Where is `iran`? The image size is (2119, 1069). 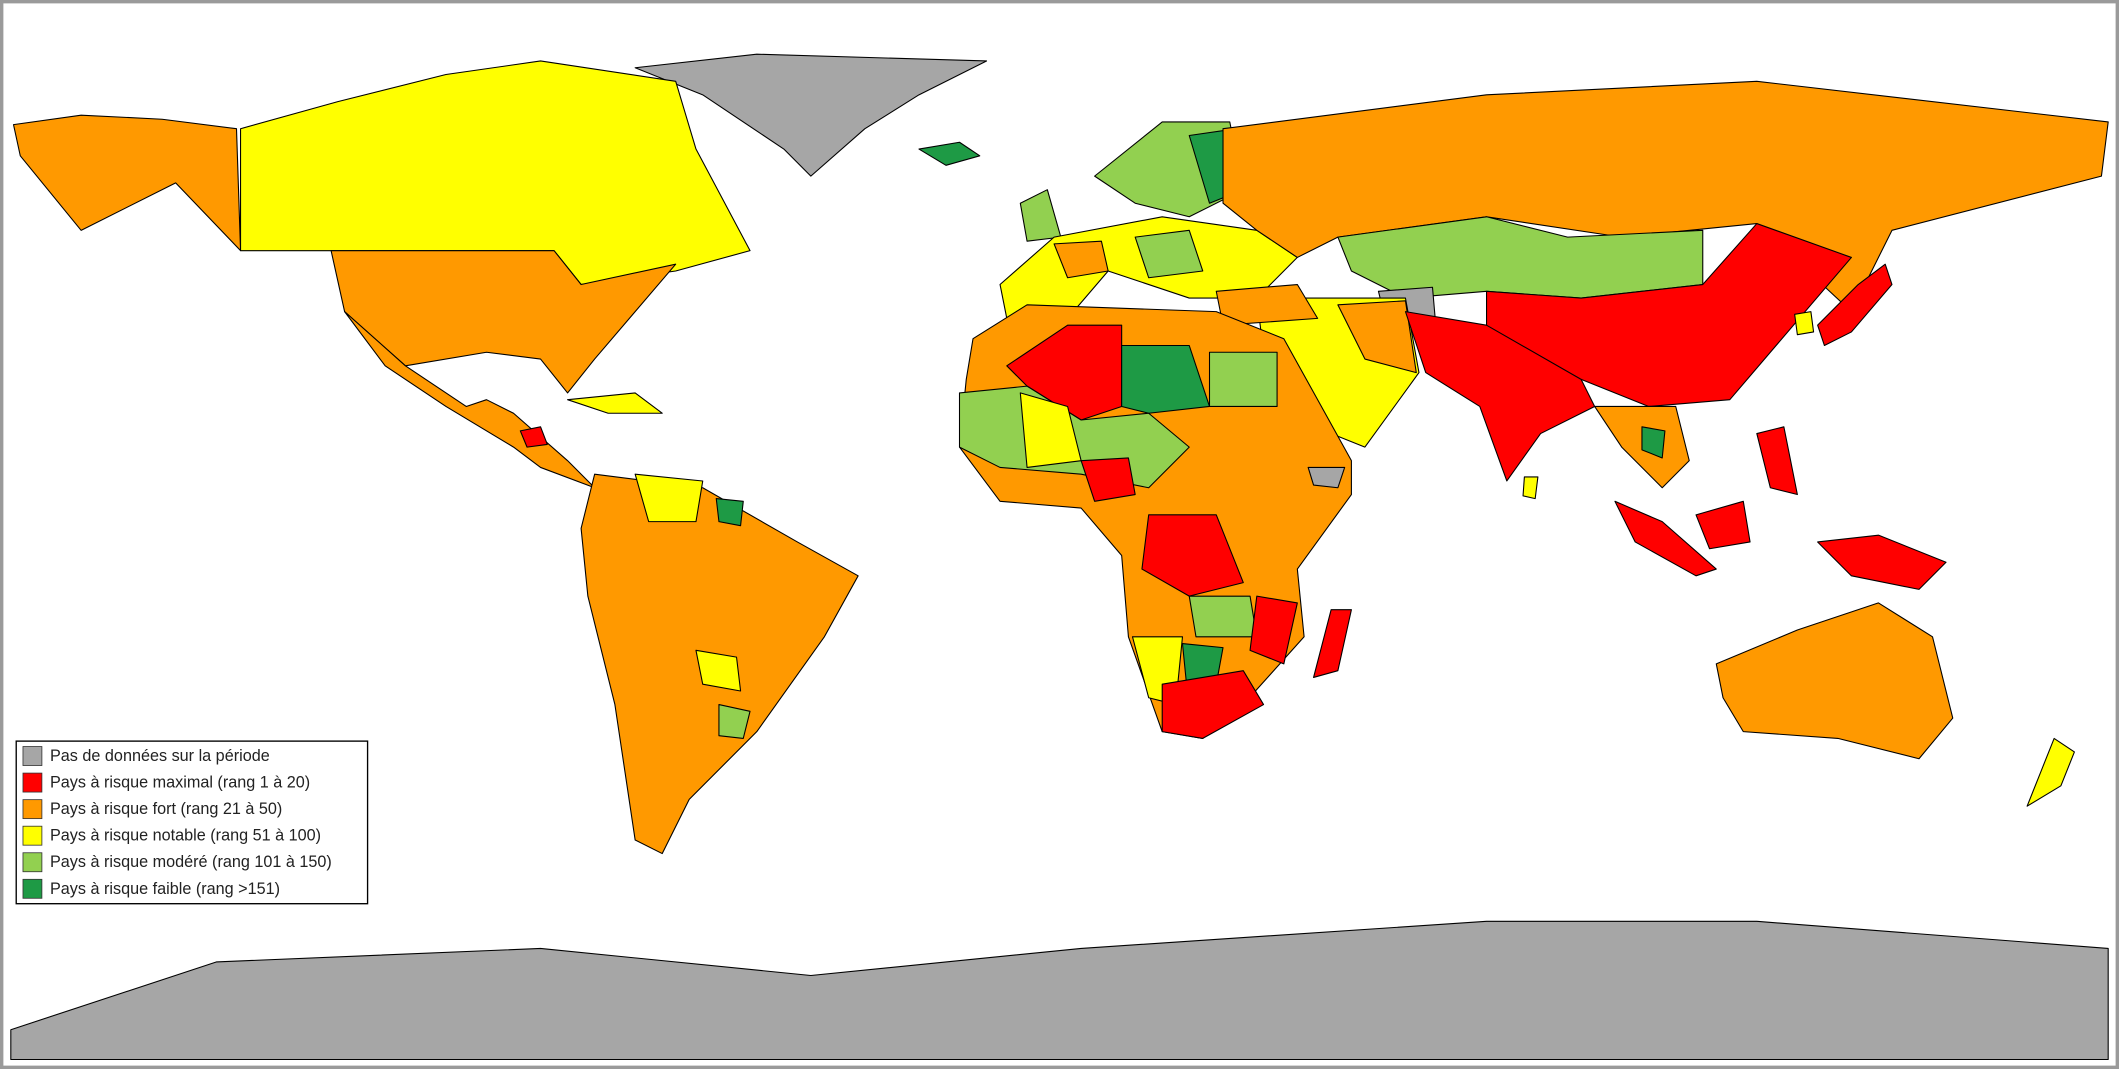 iran is located at coordinates (1377, 337).